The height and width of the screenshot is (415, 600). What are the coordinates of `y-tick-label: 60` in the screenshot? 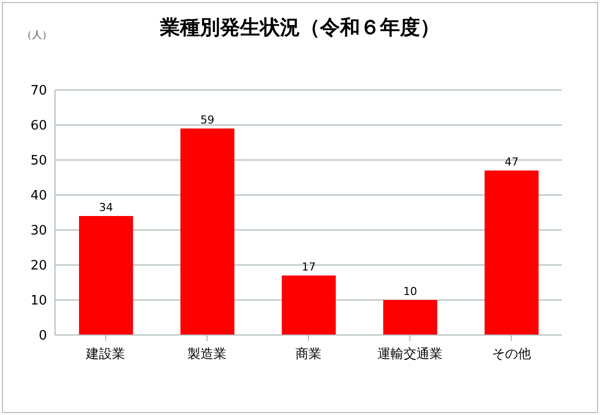 It's located at (38, 126).